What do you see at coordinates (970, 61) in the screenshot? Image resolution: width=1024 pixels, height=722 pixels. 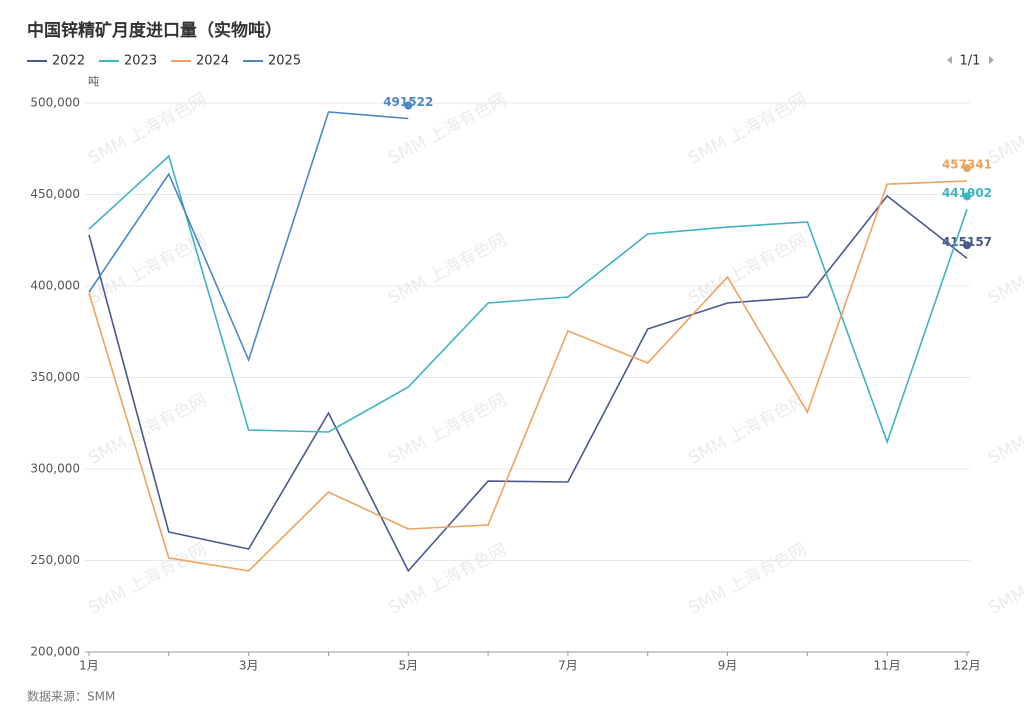 I see `legend-pager: 1/1` at bounding box center [970, 61].